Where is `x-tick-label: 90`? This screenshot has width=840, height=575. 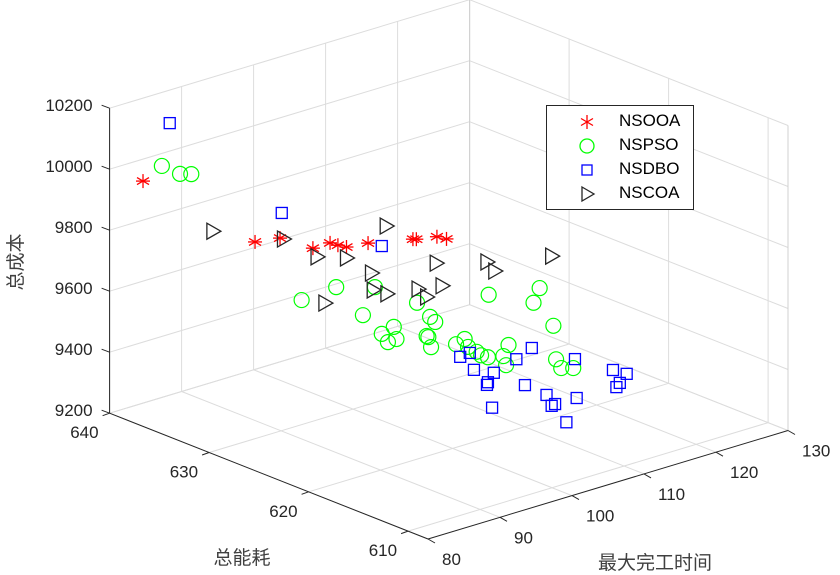
x-tick-label: 90 is located at coordinates (523, 537).